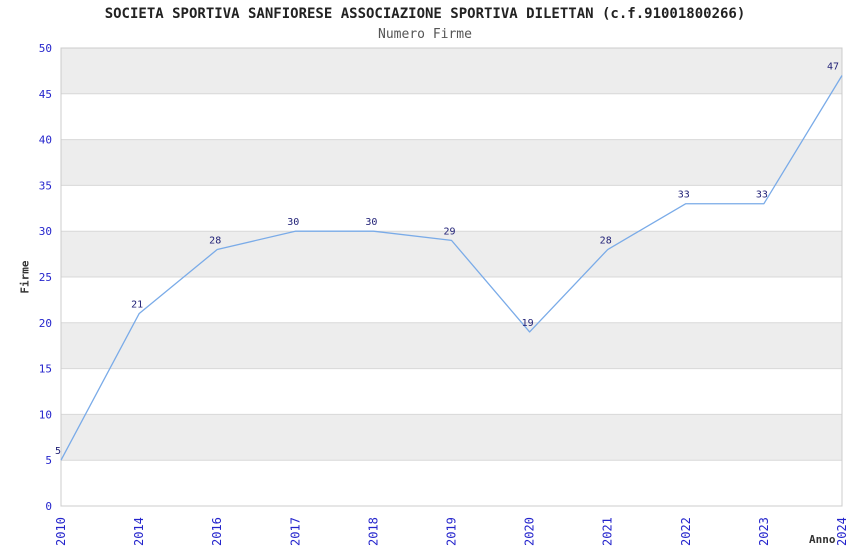 This screenshot has height=550, width=850. Describe the element at coordinates (686, 531) in the screenshot. I see `x-tick-label: 2022` at that location.